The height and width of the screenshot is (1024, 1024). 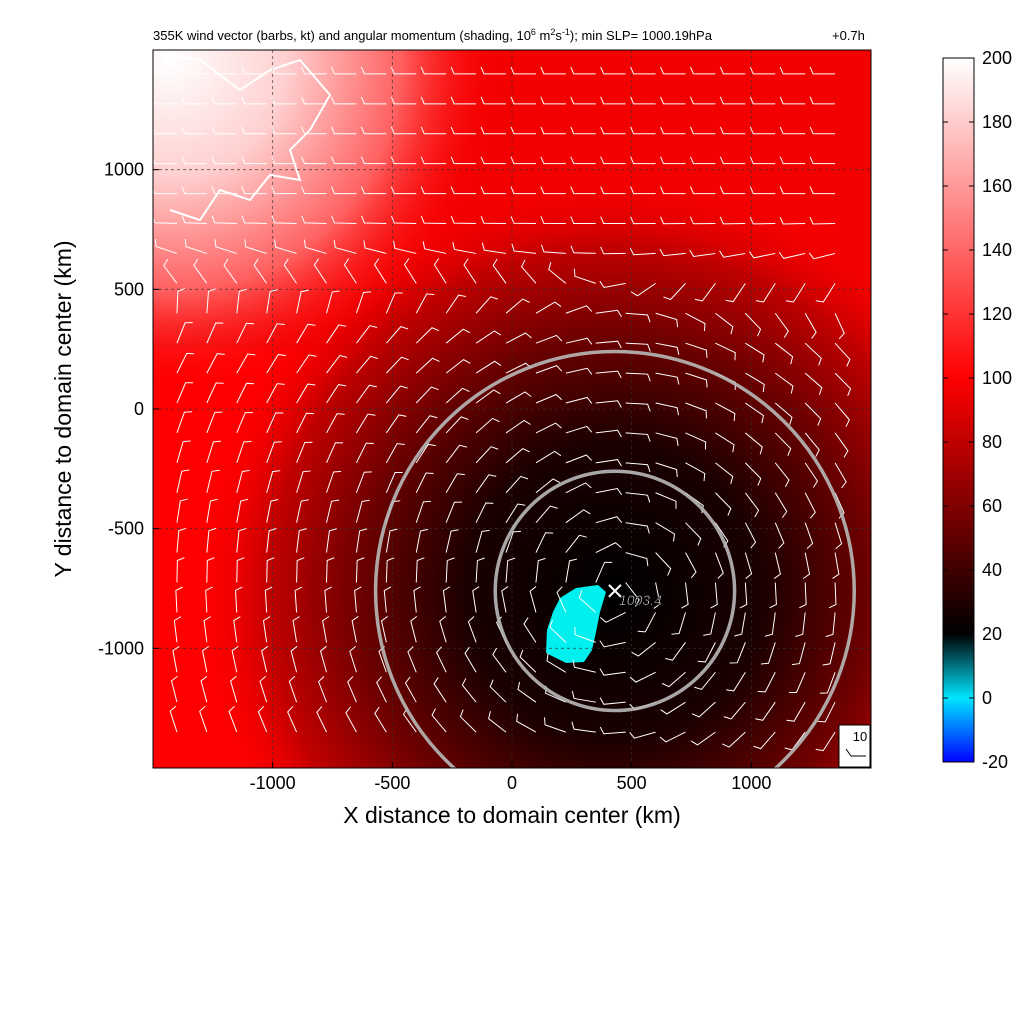 What do you see at coordinates (860, 736) in the screenshot?
I see `reference-barb-label: 10` at bounding box center [860, 736].